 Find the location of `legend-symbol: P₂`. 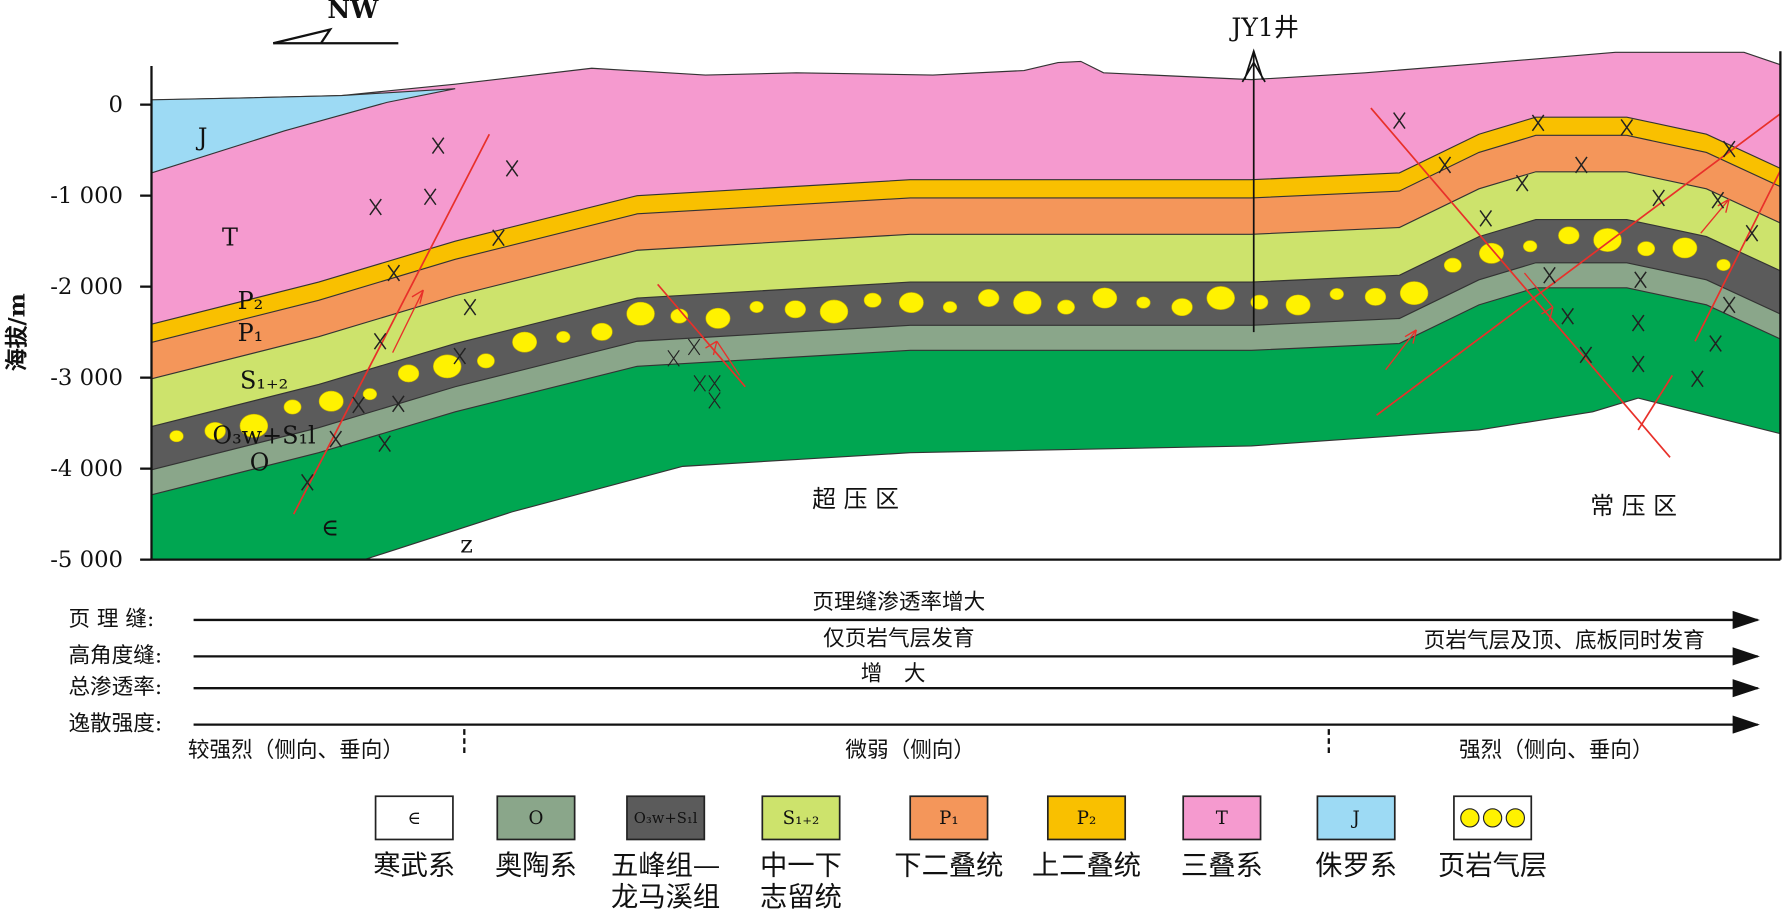

legend-symbol: P₂ is located at coordinates (1087, 818).